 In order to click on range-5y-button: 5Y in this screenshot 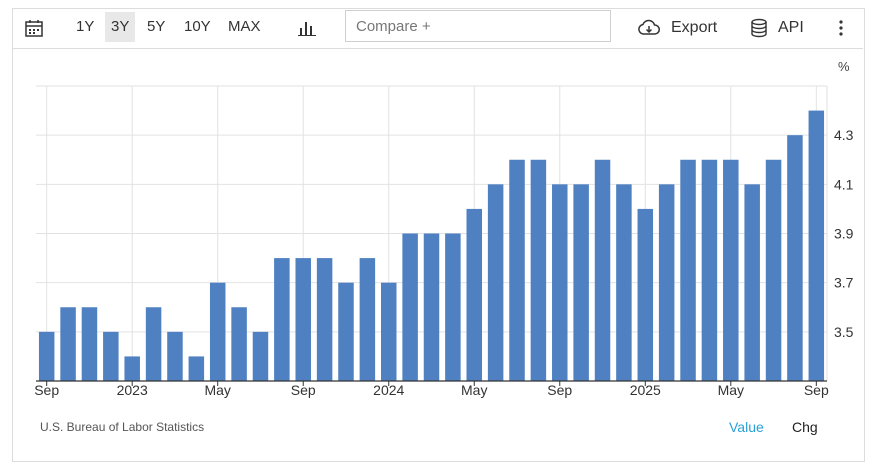, I will do `click(156, 26)`.